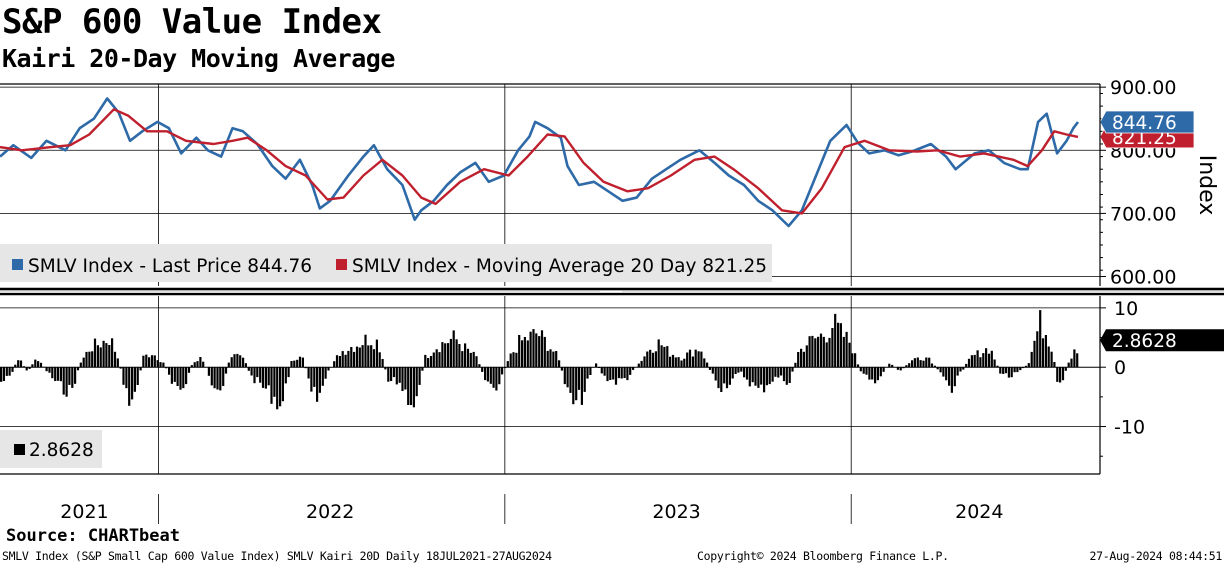  Describe the element at coordinates (19, 449) in the screenshot. I see `kairi-legend-swatch` at that location.